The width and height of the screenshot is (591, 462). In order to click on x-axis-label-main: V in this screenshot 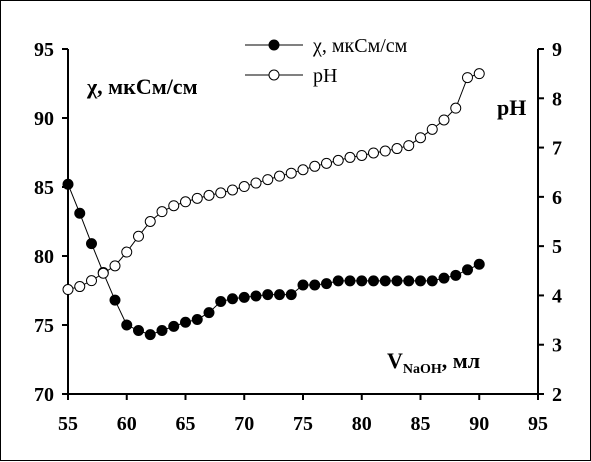, I will do `click(395, 360)`.